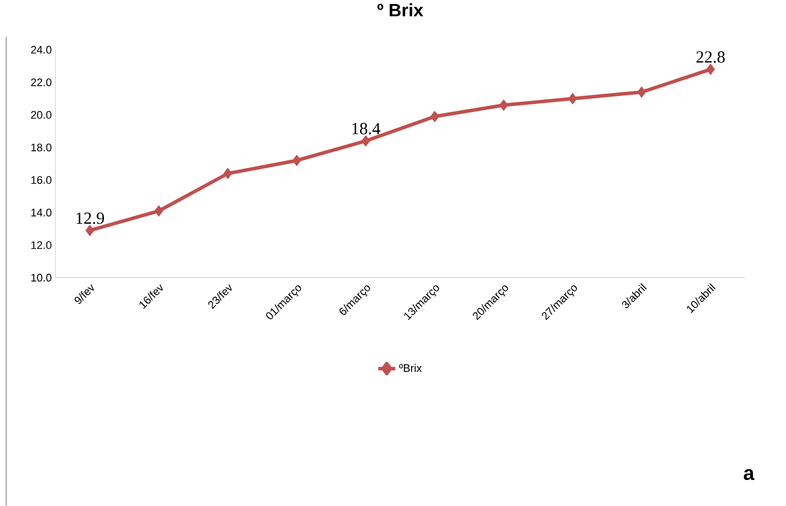  I want to click on y-tick-label: 24.0, so click(41, 50).